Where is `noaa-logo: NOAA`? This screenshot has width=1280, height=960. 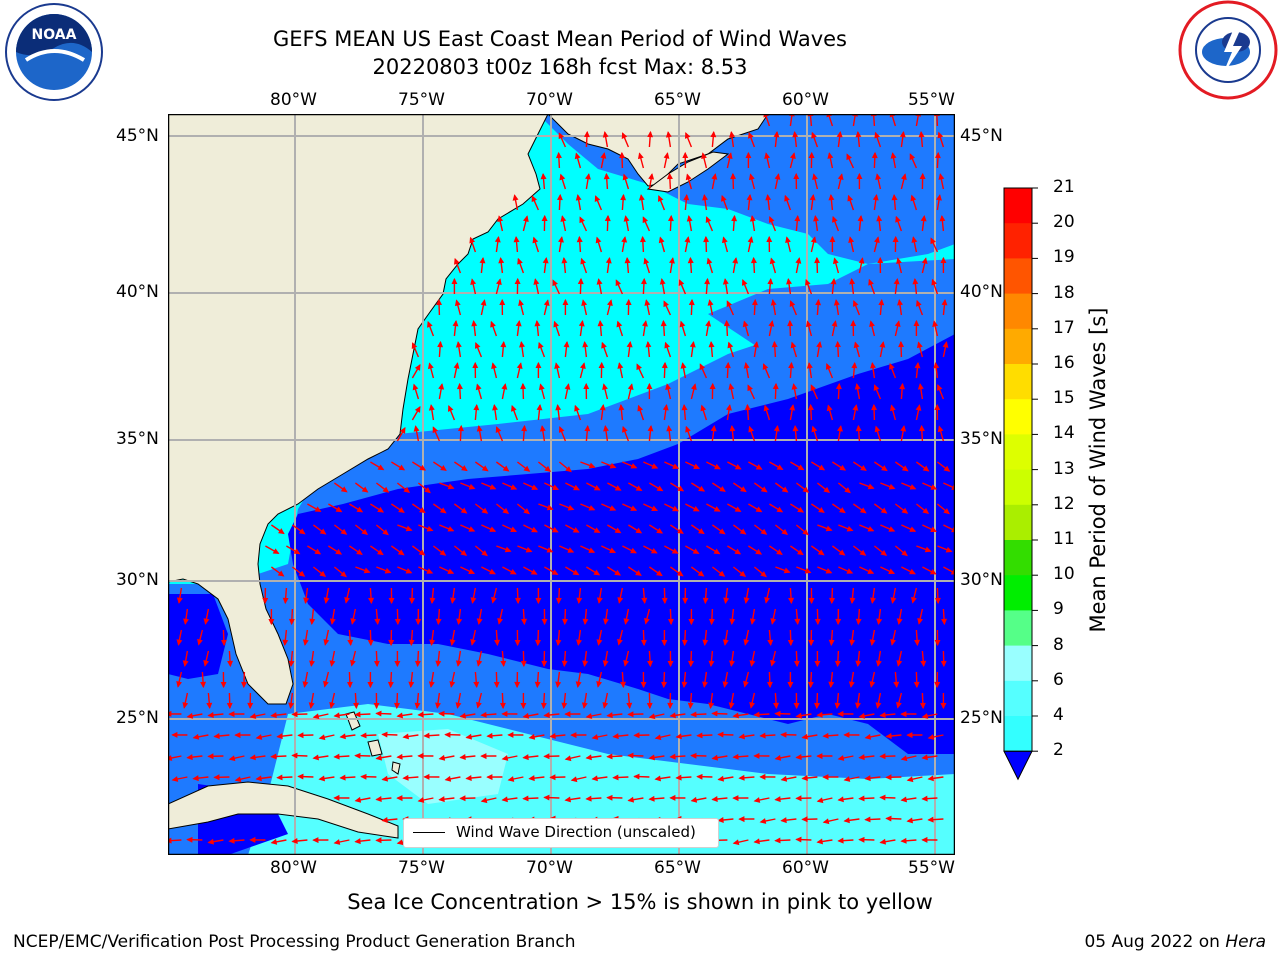
noaa-logo: NOAA is located at coordinates (54, 52).